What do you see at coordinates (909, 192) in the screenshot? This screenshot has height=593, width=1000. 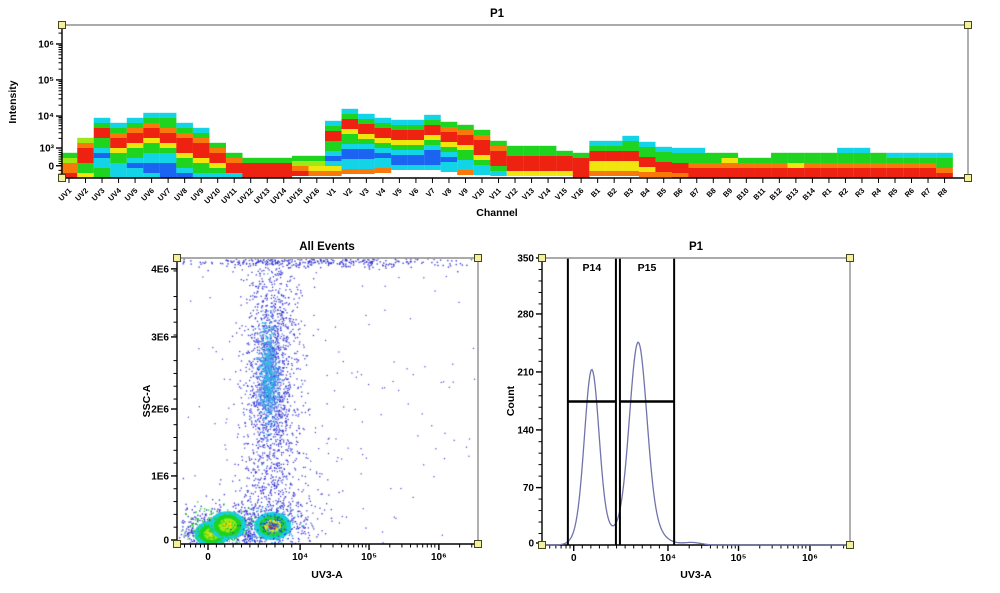 I see `channel-tick-label: R6` at bounding box center [909, 192].